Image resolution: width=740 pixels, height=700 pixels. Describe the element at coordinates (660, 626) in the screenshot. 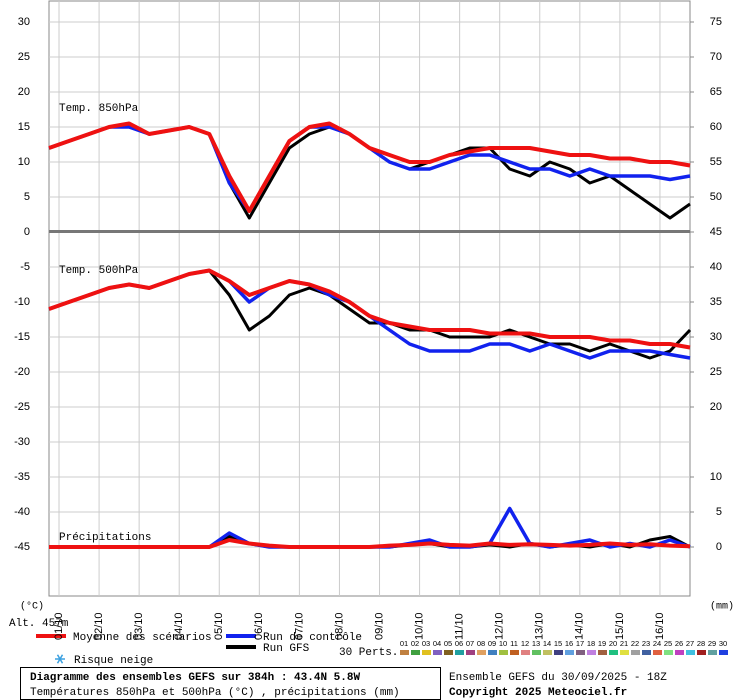

I see `x-tick-label: 16/10` at that location.